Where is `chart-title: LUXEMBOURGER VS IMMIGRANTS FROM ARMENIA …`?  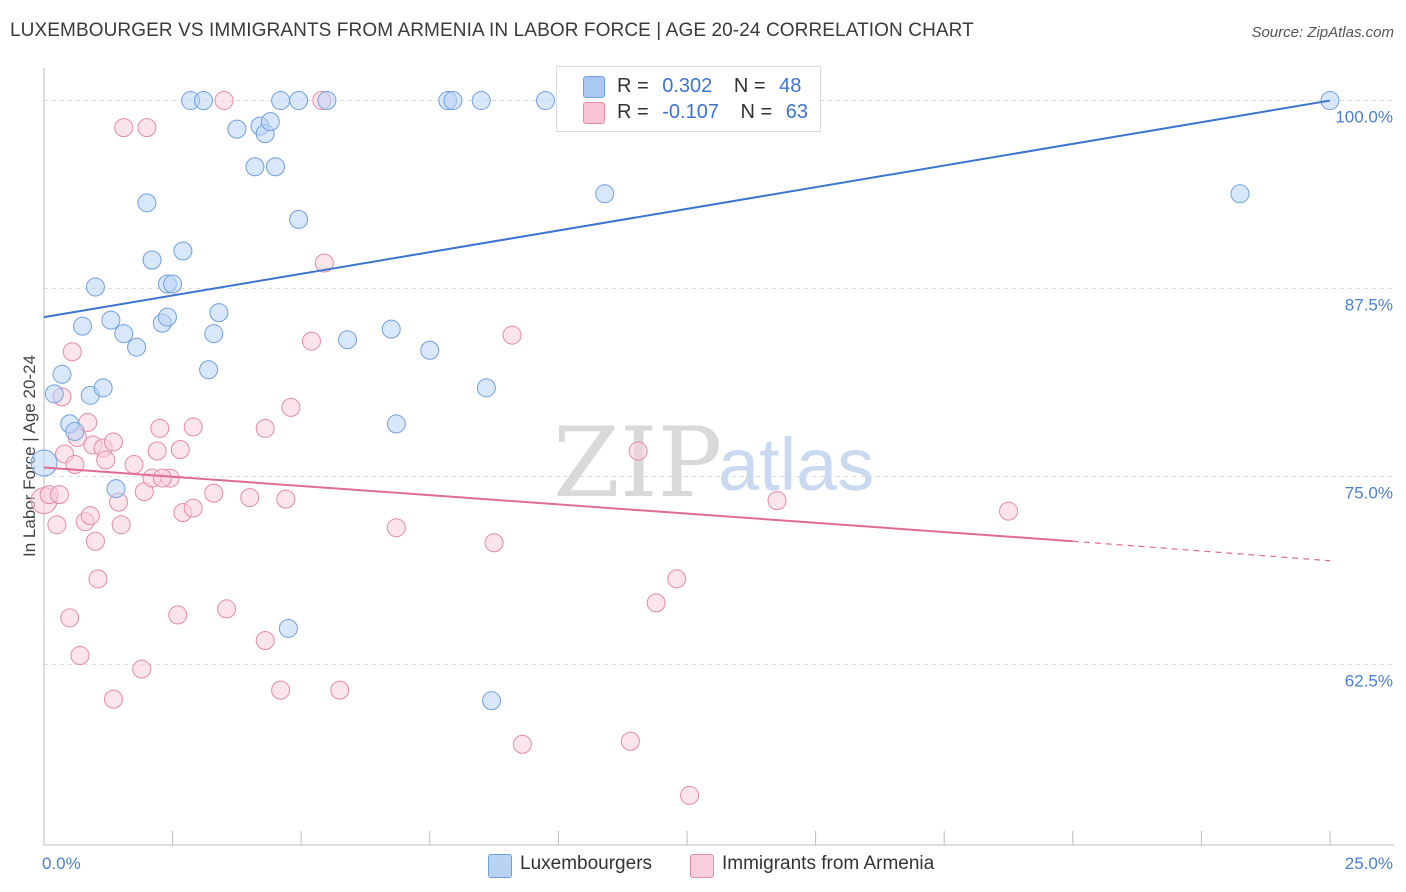 chart-title: LUXEMBOURGER VS IMMIGRANTS FROM ARMENIA … is located at coordinates (492, 30).